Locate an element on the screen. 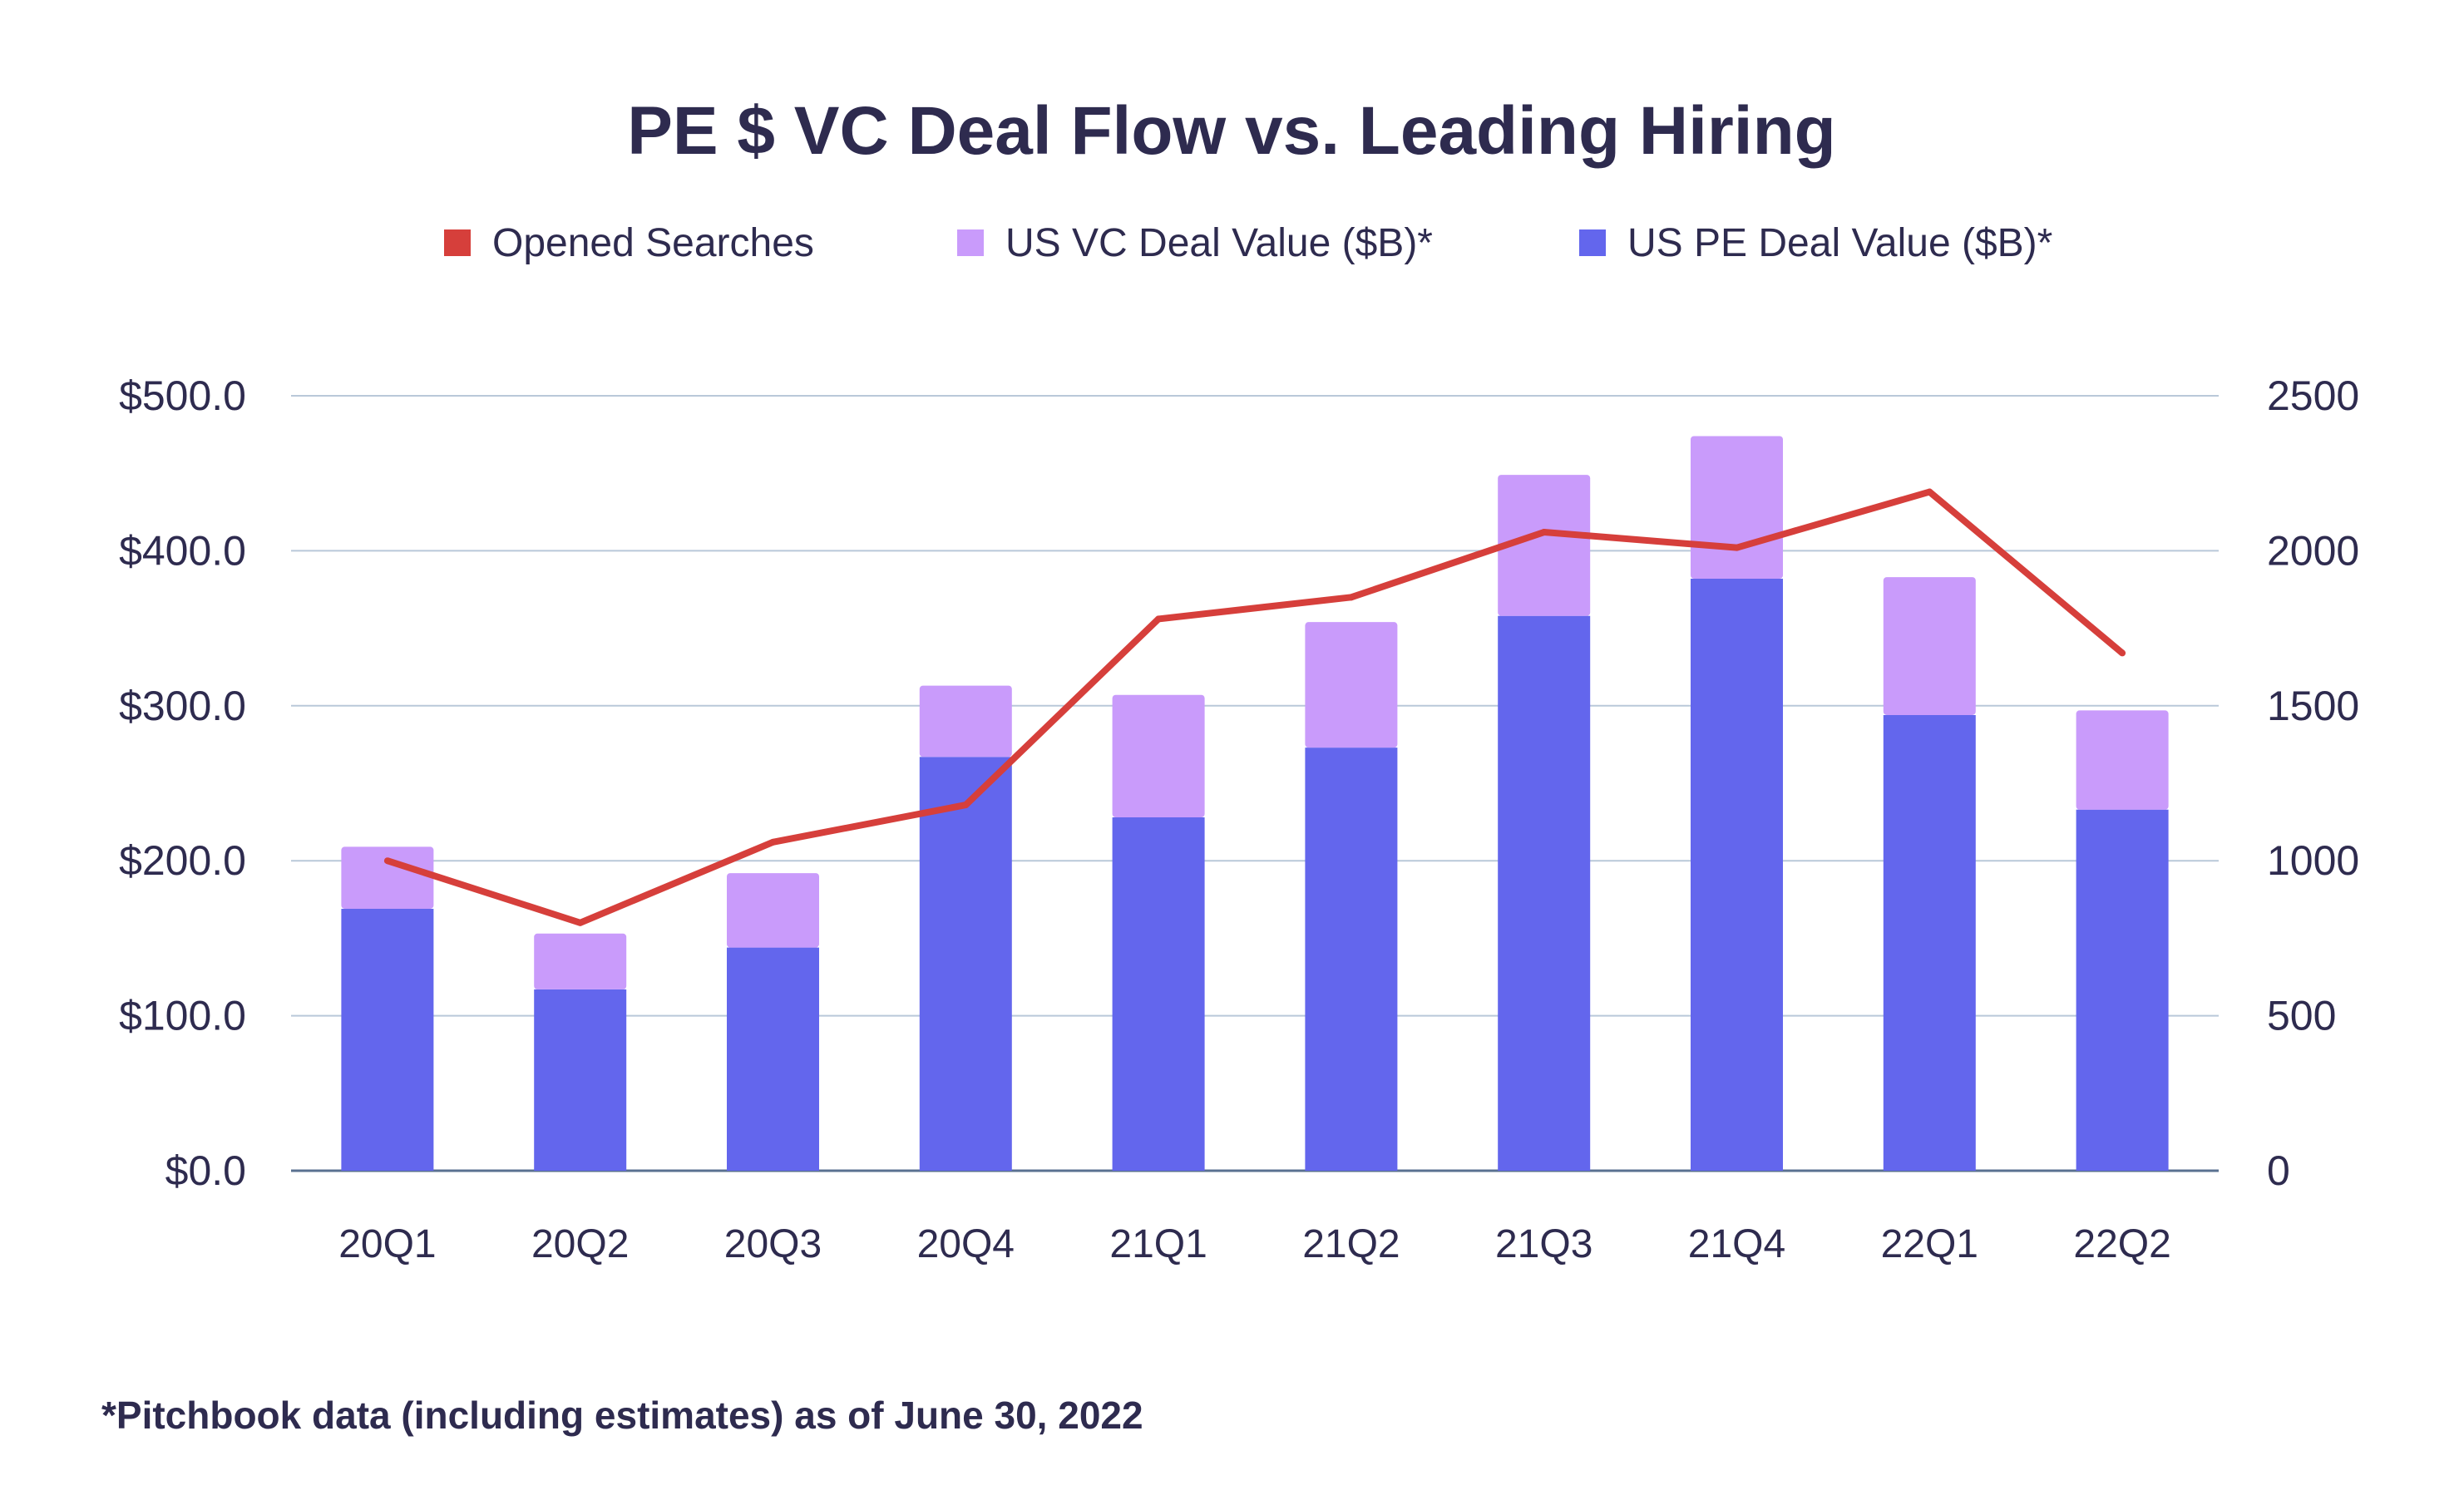 The height and width of the screenshot is (1495, 2464). category-label: 20Q3 is located at coordinates (773, 1244).